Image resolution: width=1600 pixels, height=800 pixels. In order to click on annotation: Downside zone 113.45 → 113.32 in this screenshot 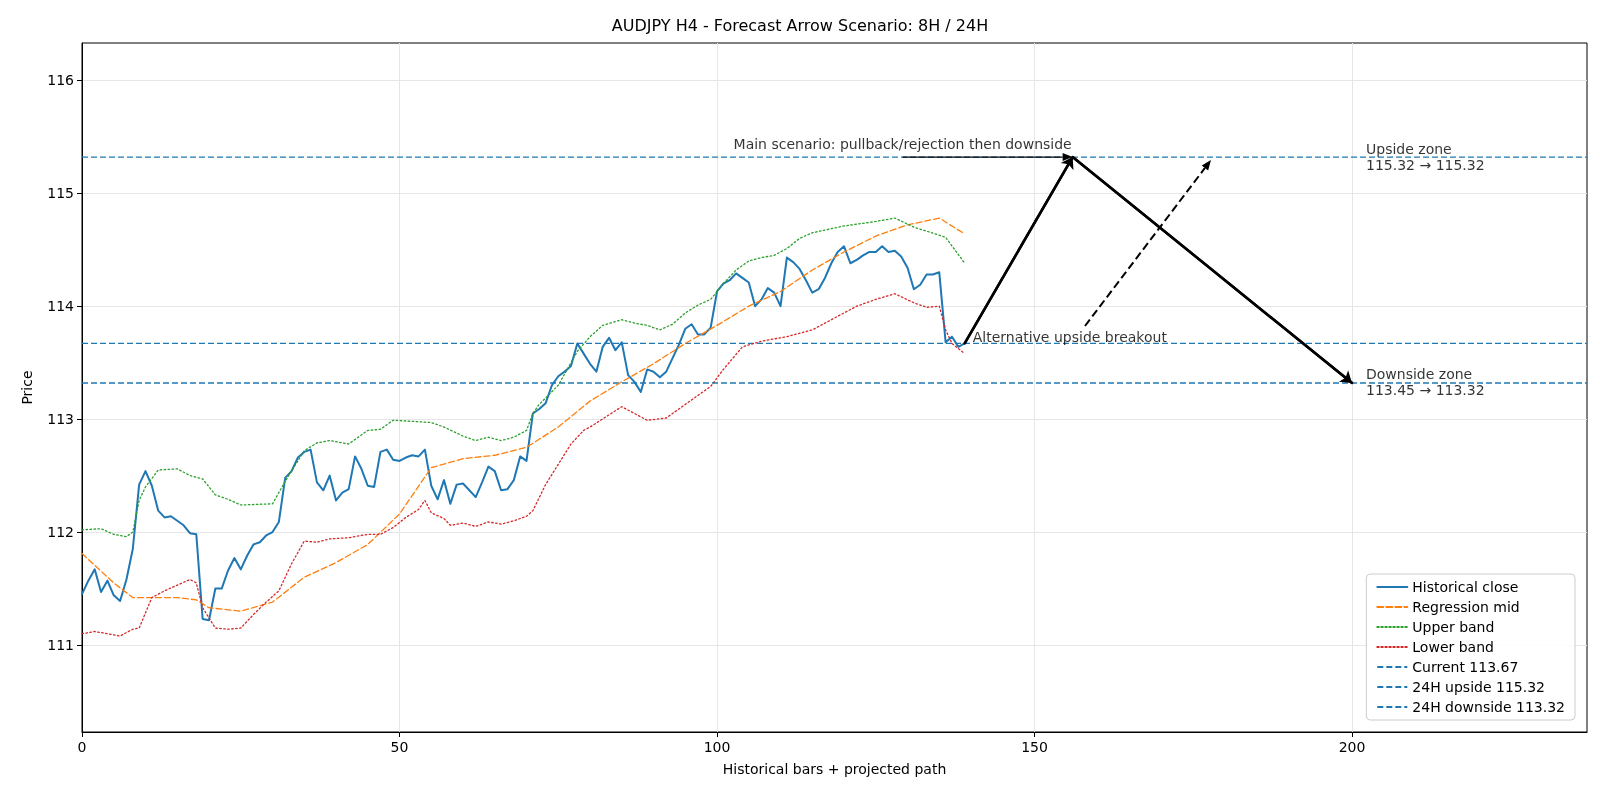, I will do `click(1425, 381)`.